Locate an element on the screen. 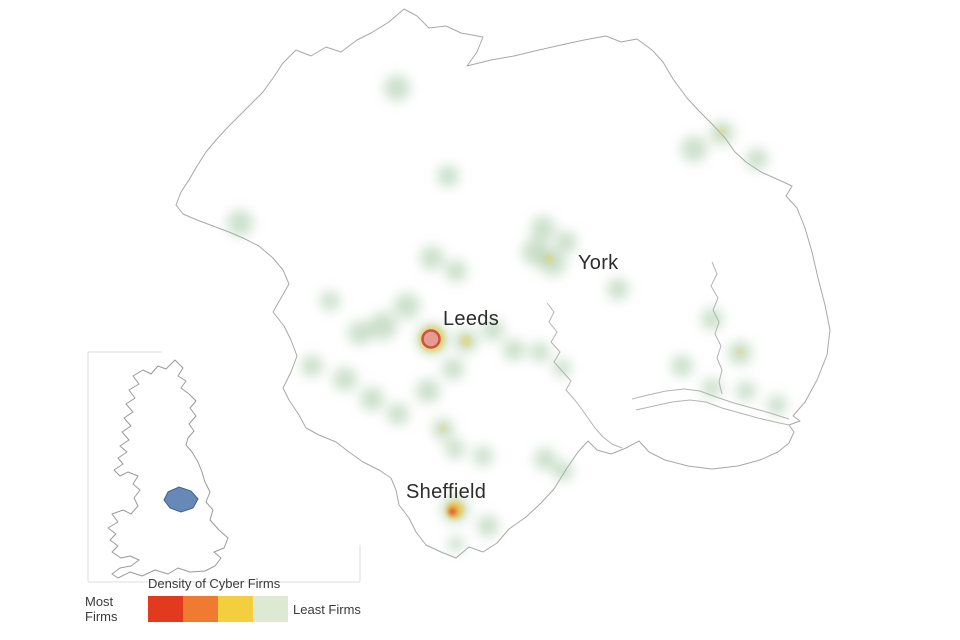 This screenshot has height=640, width=960. legend-swatches is located at coordinates (218, 609).